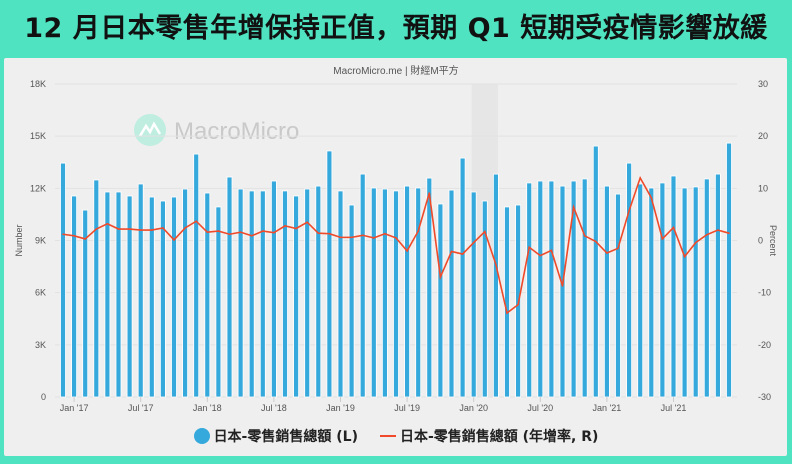  I want to click on x-tick-label: Jul '19, so click(407, 408).